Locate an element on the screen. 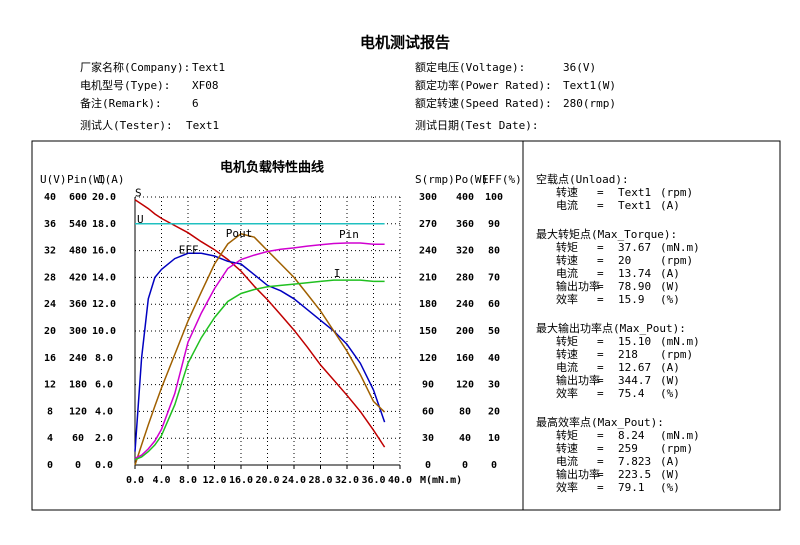 The width and height of the screenshot is (800, 545). series-label: Pin is located at coordinates (349, 234).